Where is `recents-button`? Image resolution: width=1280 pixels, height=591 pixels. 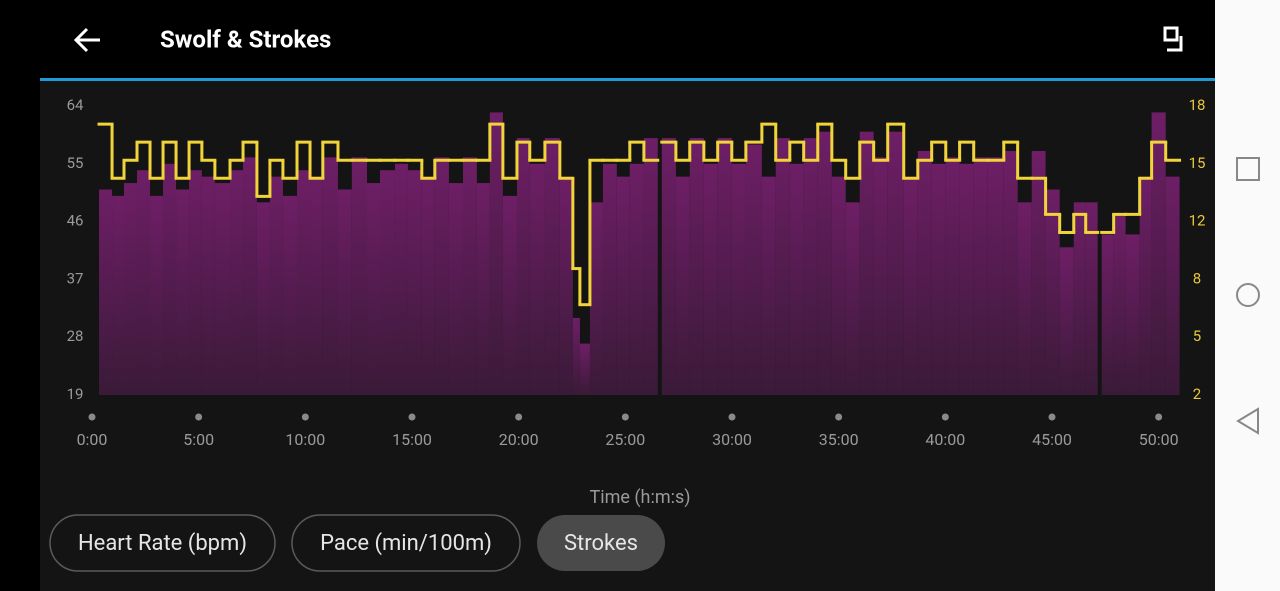 recents-button is located at coordinates (1248, 169).